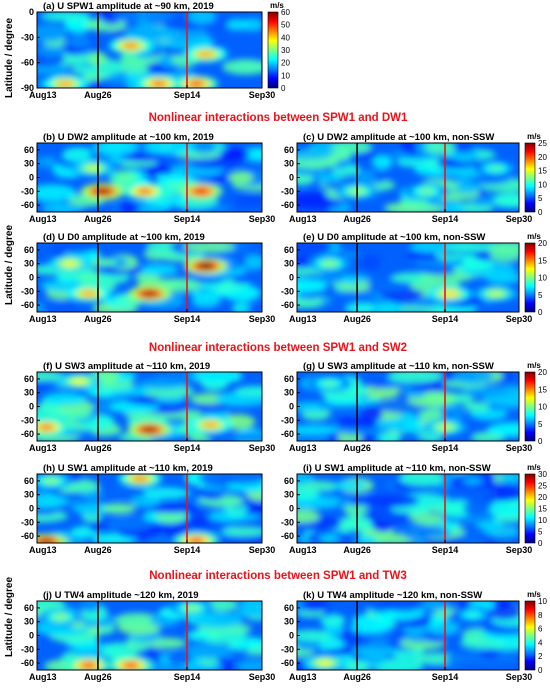 Image resolution: width=550 pixels, height=689 pixels. I want to click on y-tick-i-1: -30, so click(287, 522).